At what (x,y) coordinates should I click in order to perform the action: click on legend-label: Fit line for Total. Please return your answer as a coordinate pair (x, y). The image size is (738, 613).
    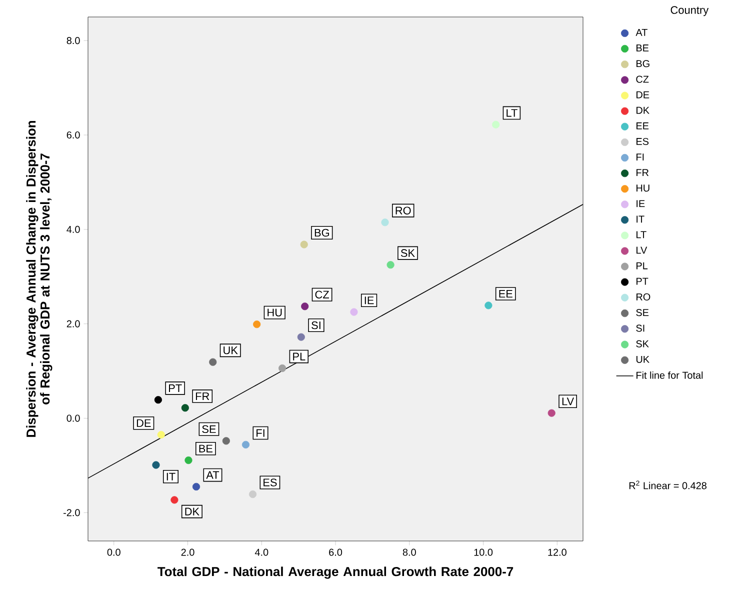
    Looking at the image, I should click on (669, 375).